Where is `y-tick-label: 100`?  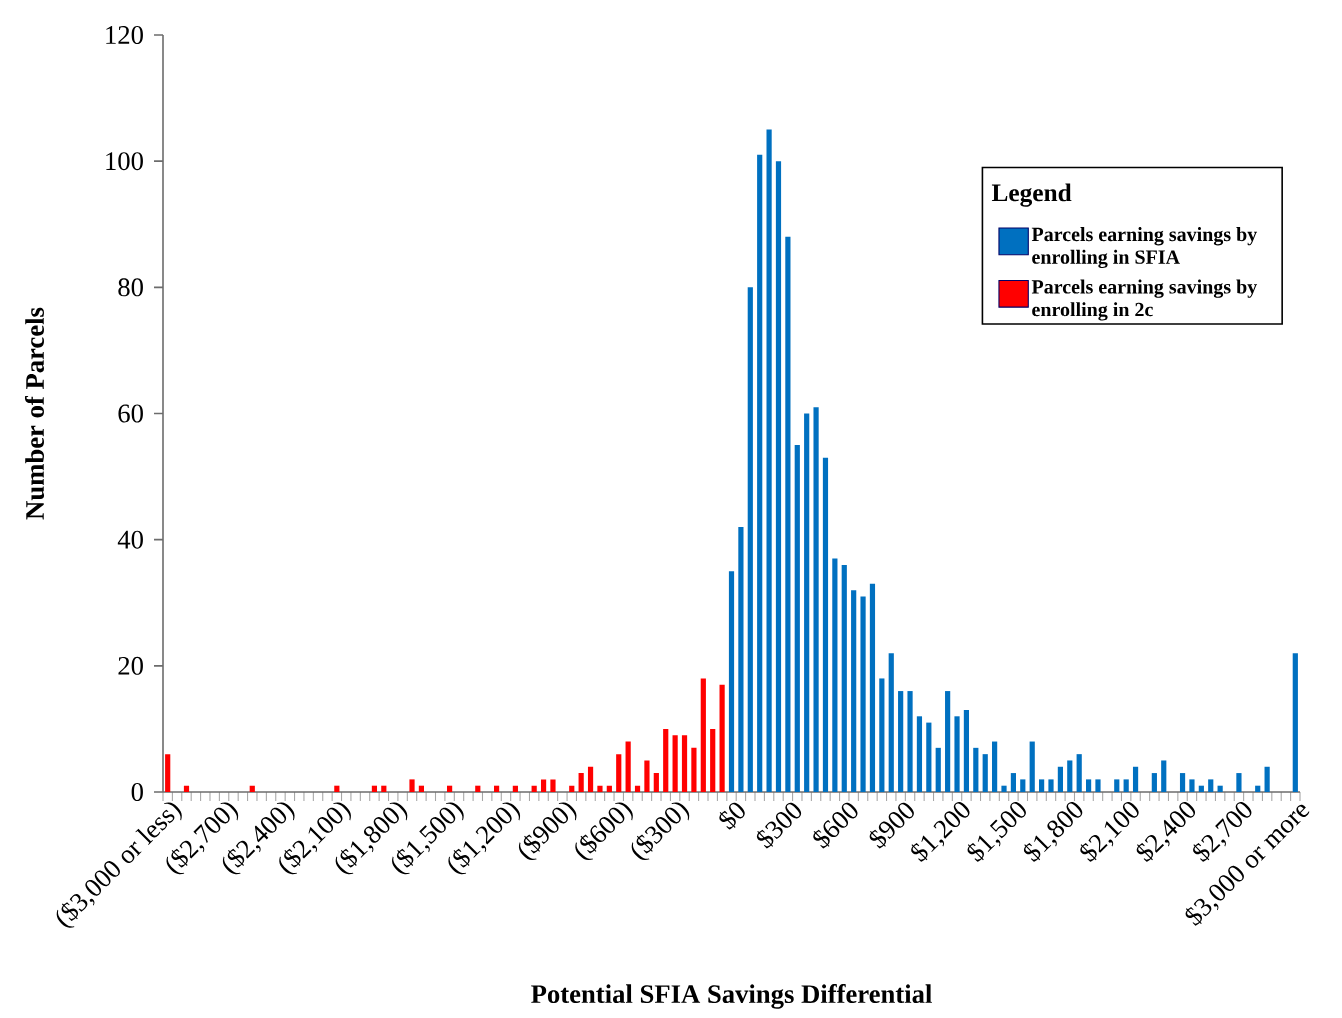 y-tick-label: 100 is located at coordinates (124, 161).